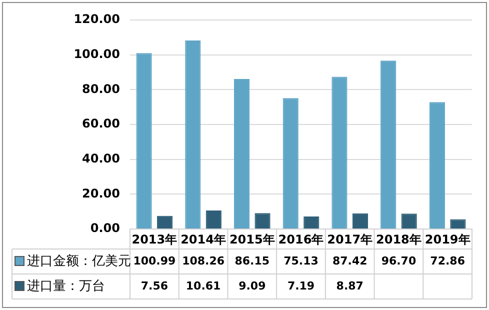 Image resolution: width=489 pixels, height=310 pixels. What do you see at coordinates (154, 261) in the screenshot?
I see `data-label: 100.99` at bounding box center [154, 261].